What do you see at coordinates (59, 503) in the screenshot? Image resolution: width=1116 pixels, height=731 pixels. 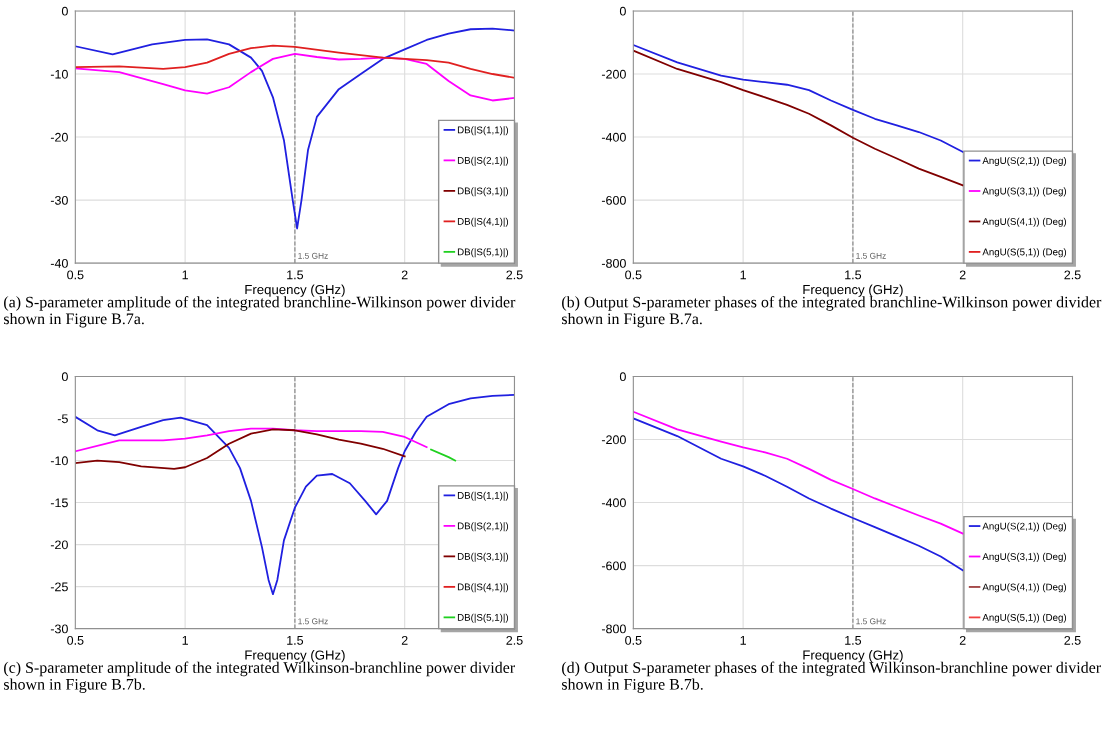 I see `y-tick-label: -15` at bounding box center [59, 503].